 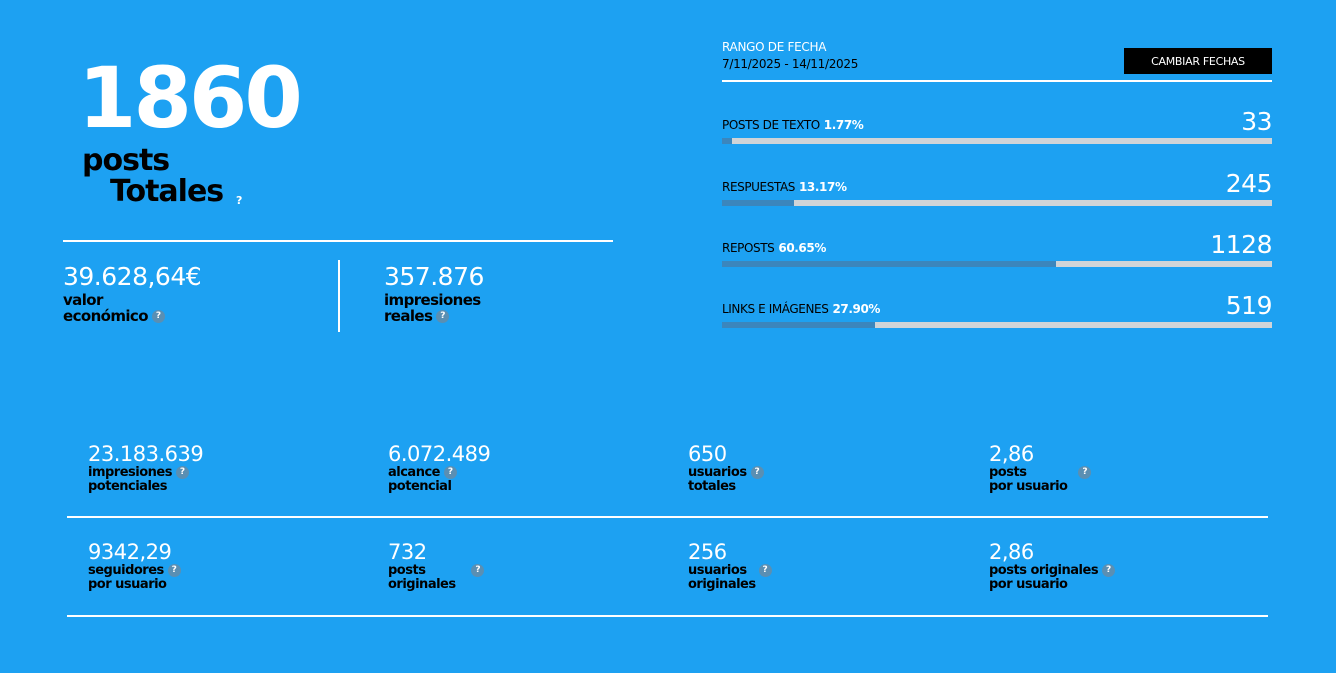 I want to click on breakdown-label: LINKS E IMÁGENES 27.90%, so click(x=801, y=309).